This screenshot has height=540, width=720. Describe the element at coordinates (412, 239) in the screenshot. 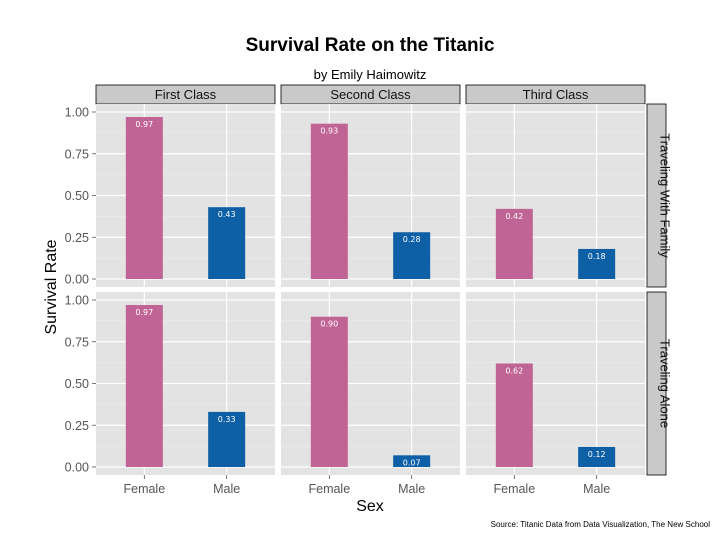

I see `data-label: 0.28` at that location.